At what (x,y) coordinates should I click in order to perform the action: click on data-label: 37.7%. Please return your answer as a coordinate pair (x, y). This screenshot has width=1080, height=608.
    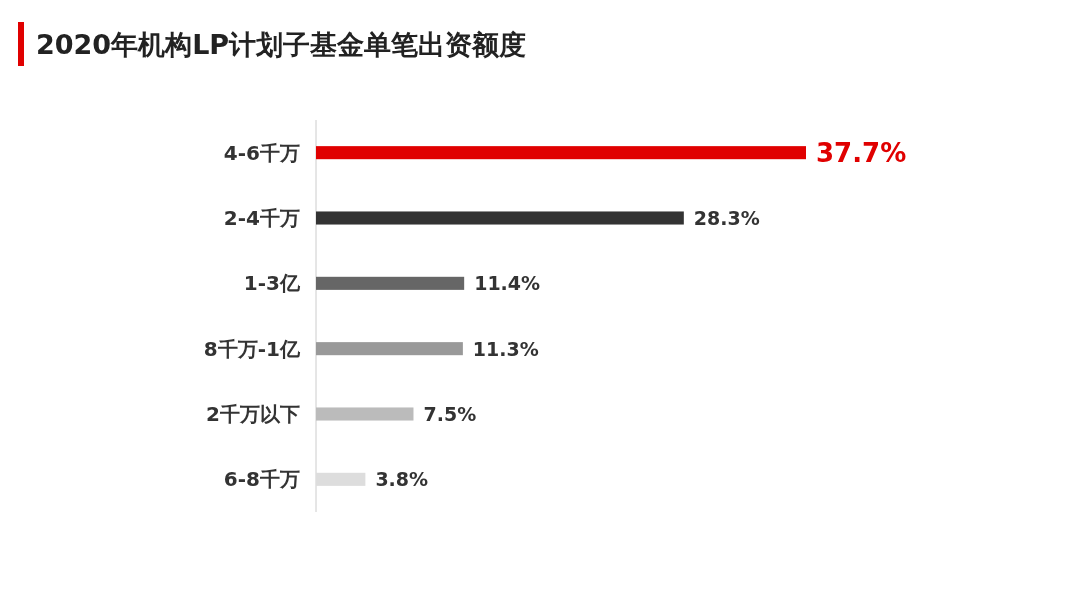
    Looking at the image, I should click on (861, 152).